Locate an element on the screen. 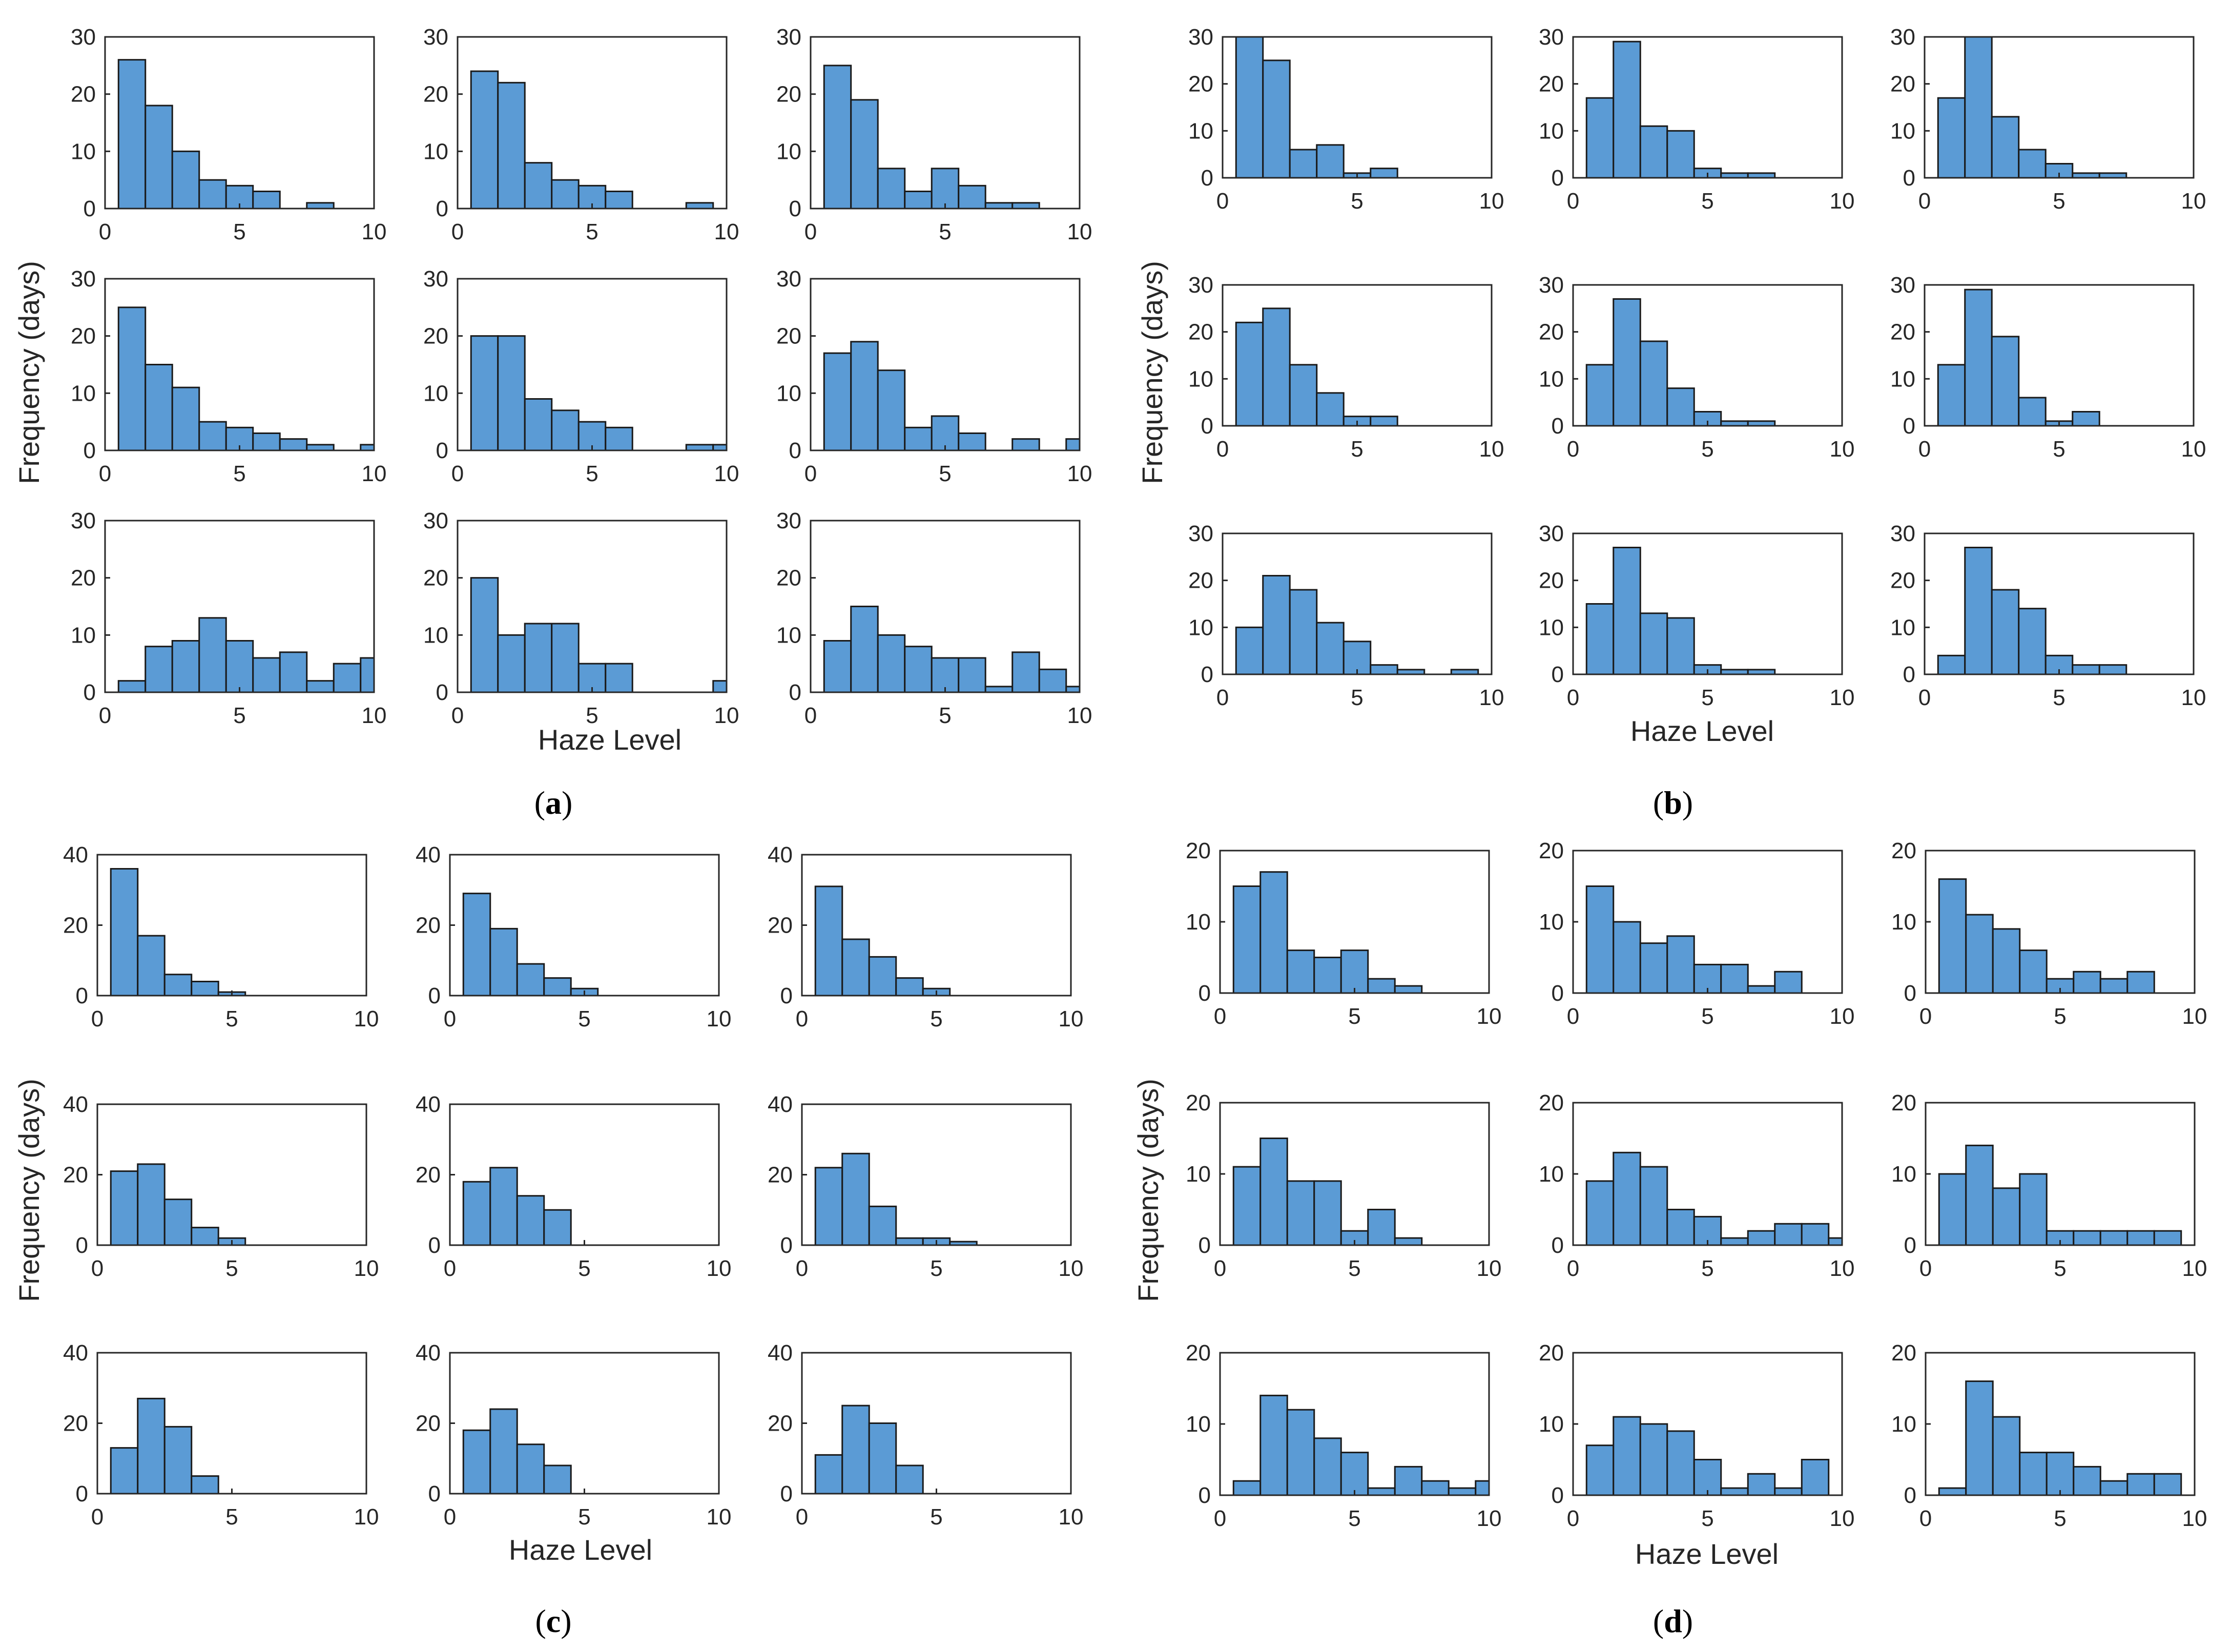  subplot-a-7: 0 10 20 30 0 5 10 is located at coordinates (229, 618).